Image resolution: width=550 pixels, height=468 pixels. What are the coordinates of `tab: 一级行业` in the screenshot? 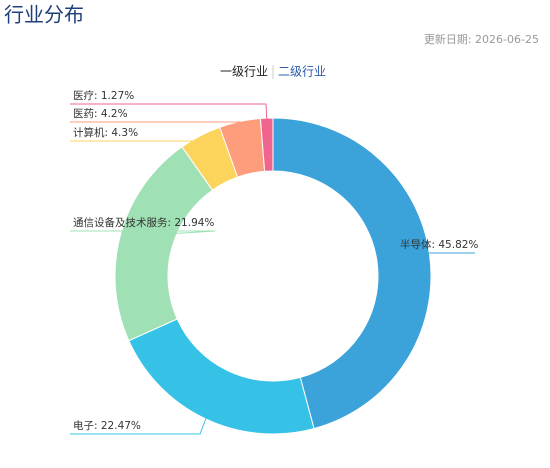 It's located at (244, 72).